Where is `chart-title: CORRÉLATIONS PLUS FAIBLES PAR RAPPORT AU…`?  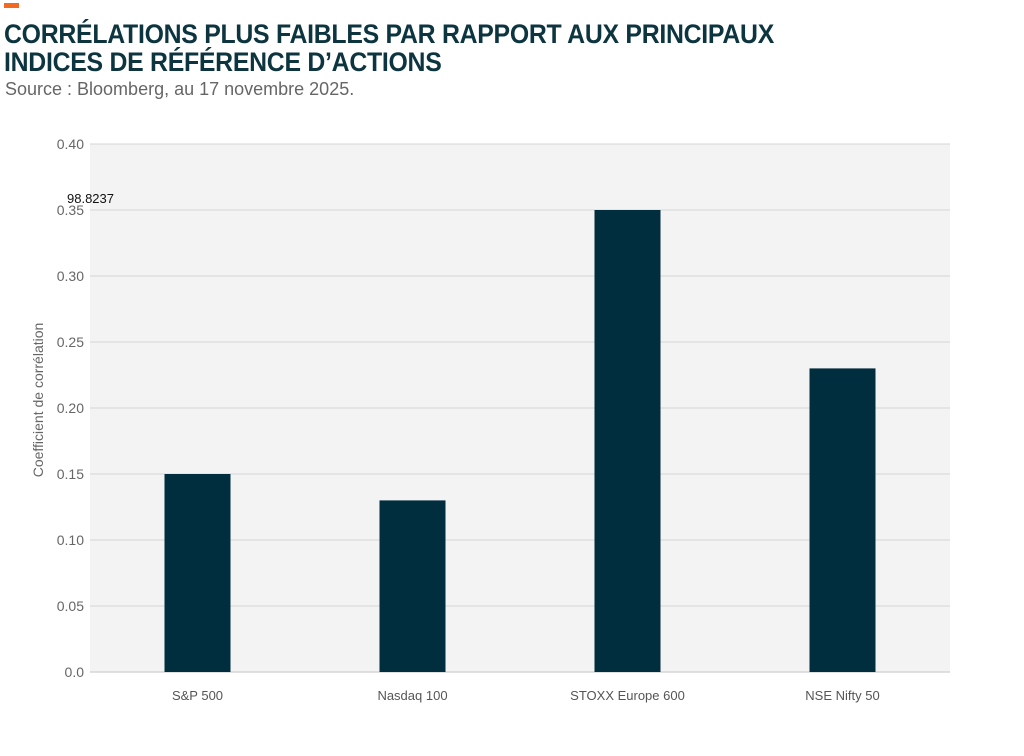 chart-title: CORRÉLATIONS PLUS FAIBLES PAR RAPPORT AU… is located at coordinates (389, 48).